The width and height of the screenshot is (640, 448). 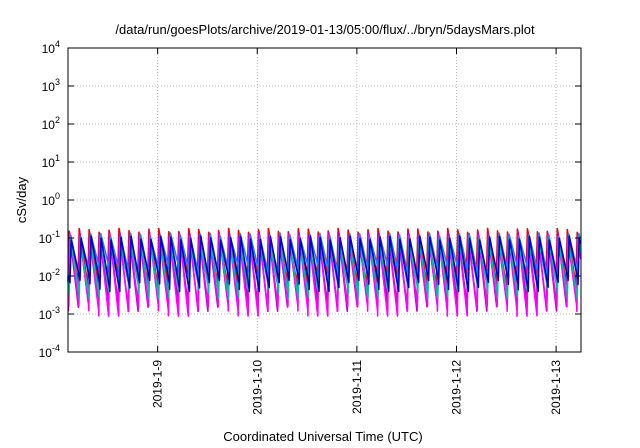 What do you see at coordinates (456, 387) in the screenshot?
I see `x-tick-label: 2019-1-12` at bounding box center [456, 387].